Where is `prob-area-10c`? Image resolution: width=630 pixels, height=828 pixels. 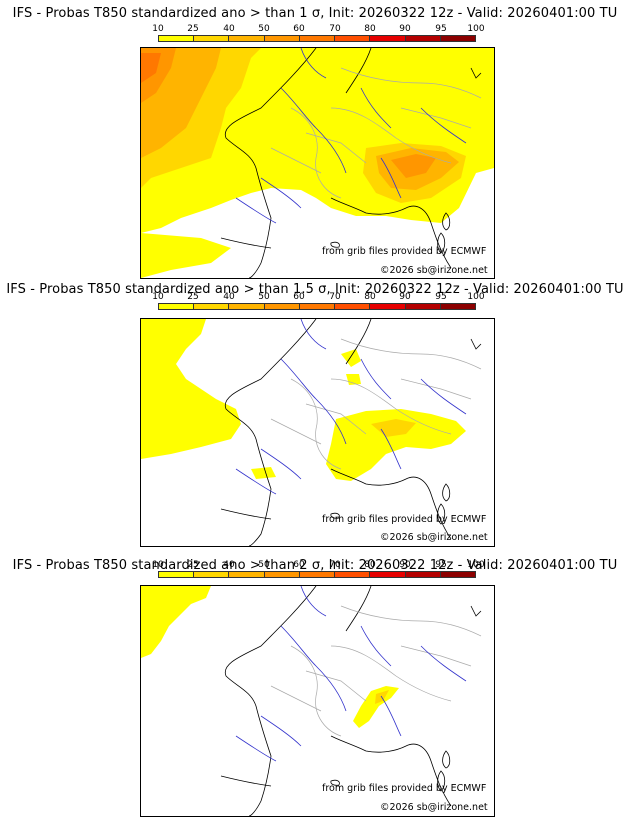
prob-area-10c is located at coordinates (351, 358).